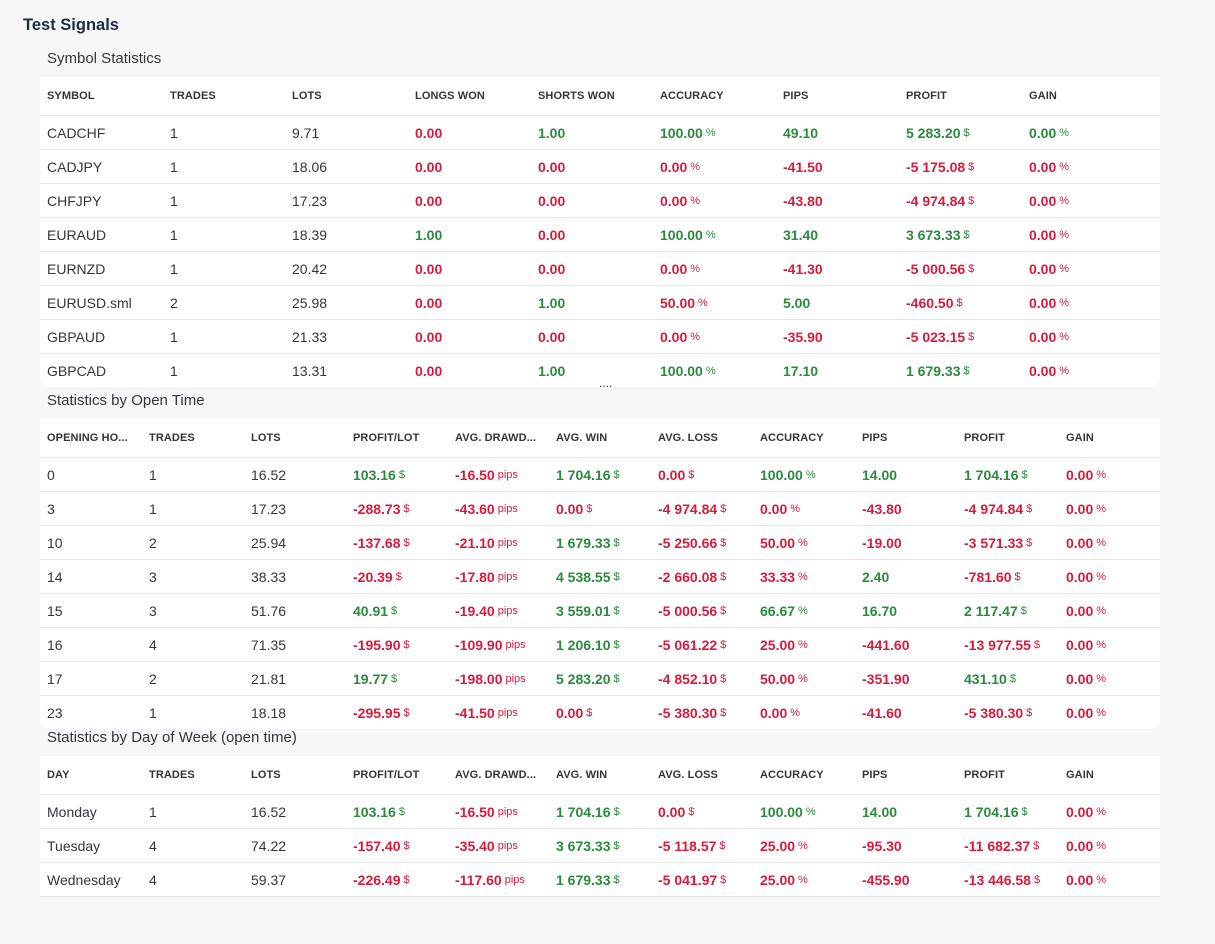 The width and height of the screenshot is (1215, 944). What do you see at coordinates (377, 879) in the screenshot?
I see `cell-value: -226.49` at bounding box center [377, 879].